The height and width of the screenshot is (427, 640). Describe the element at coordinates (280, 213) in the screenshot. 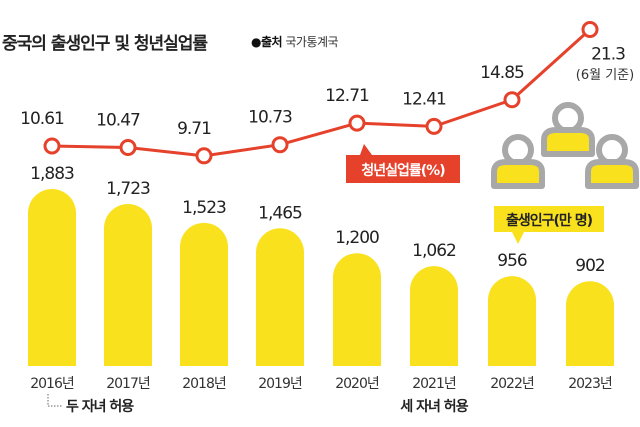

I see `bar-label: 1,465` at that location.